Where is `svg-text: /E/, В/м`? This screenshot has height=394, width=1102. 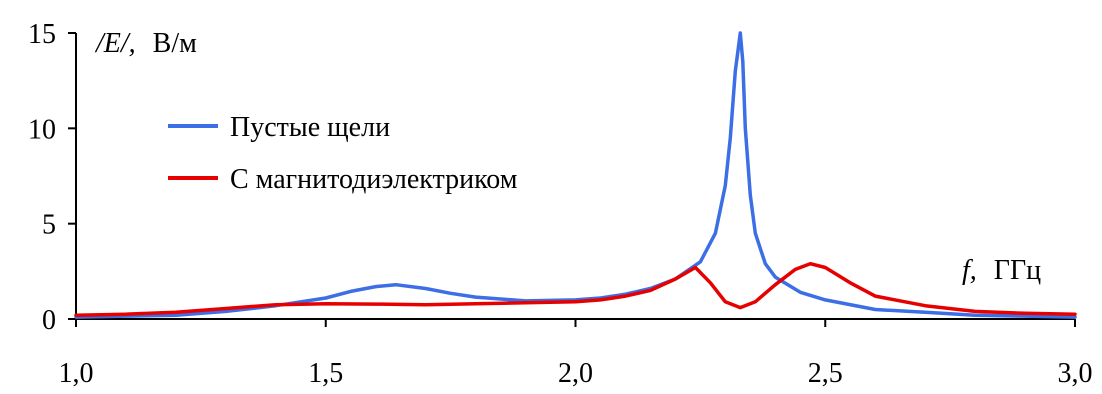
svg-text: /E/, В/м is located at coordinates (145, 43).